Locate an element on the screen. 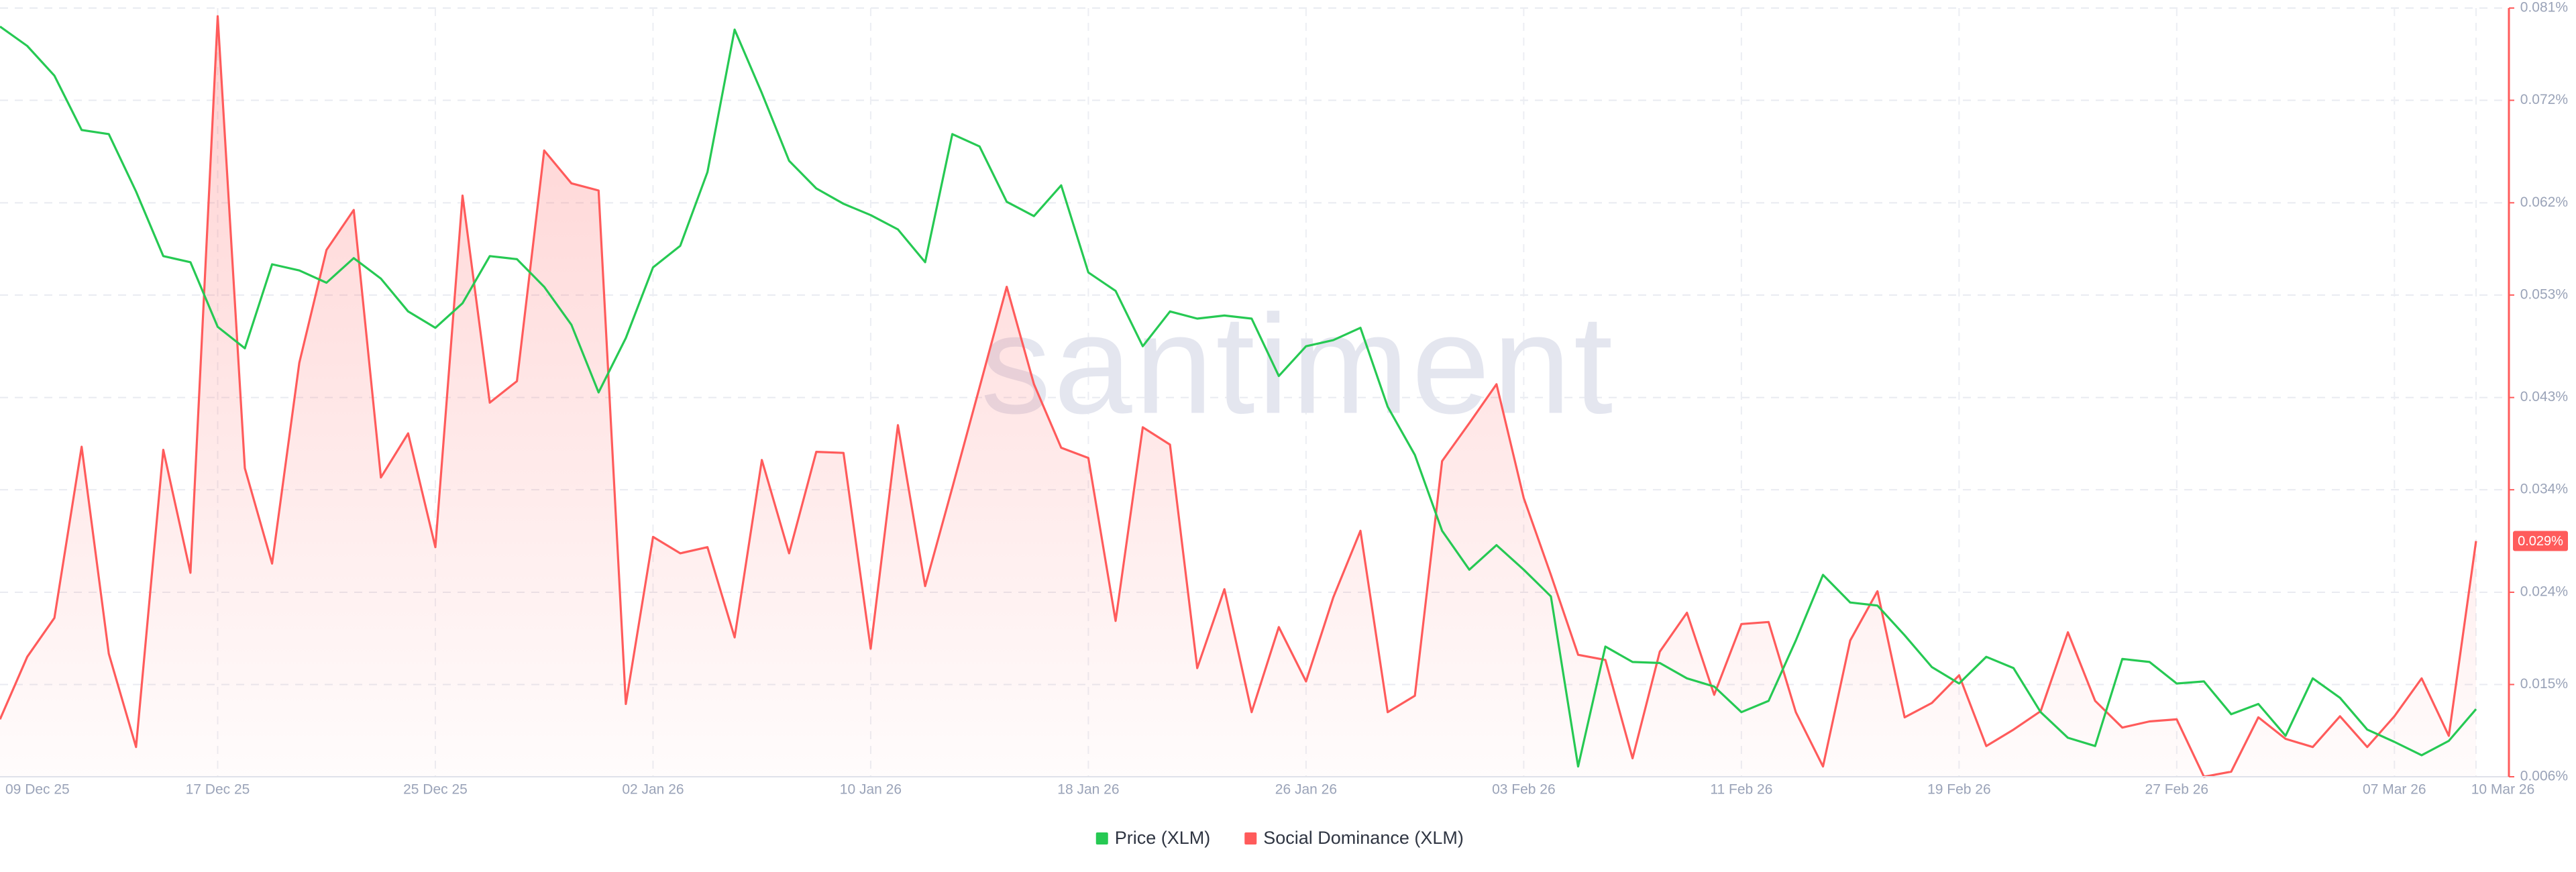  y-tick-label: 0.006% is located at coordinates (2544, 776).